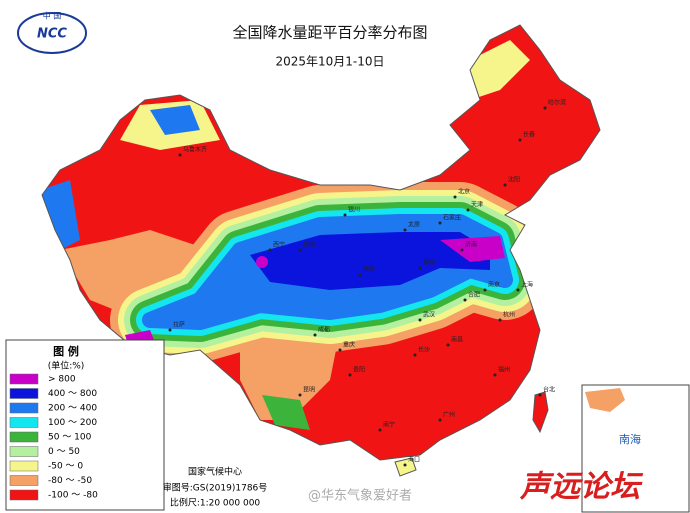  What do you see at coordinates (73, 496) in the screenshot?
I see `legend-label: -100 ～ -80` at bounding box center [73, 496].